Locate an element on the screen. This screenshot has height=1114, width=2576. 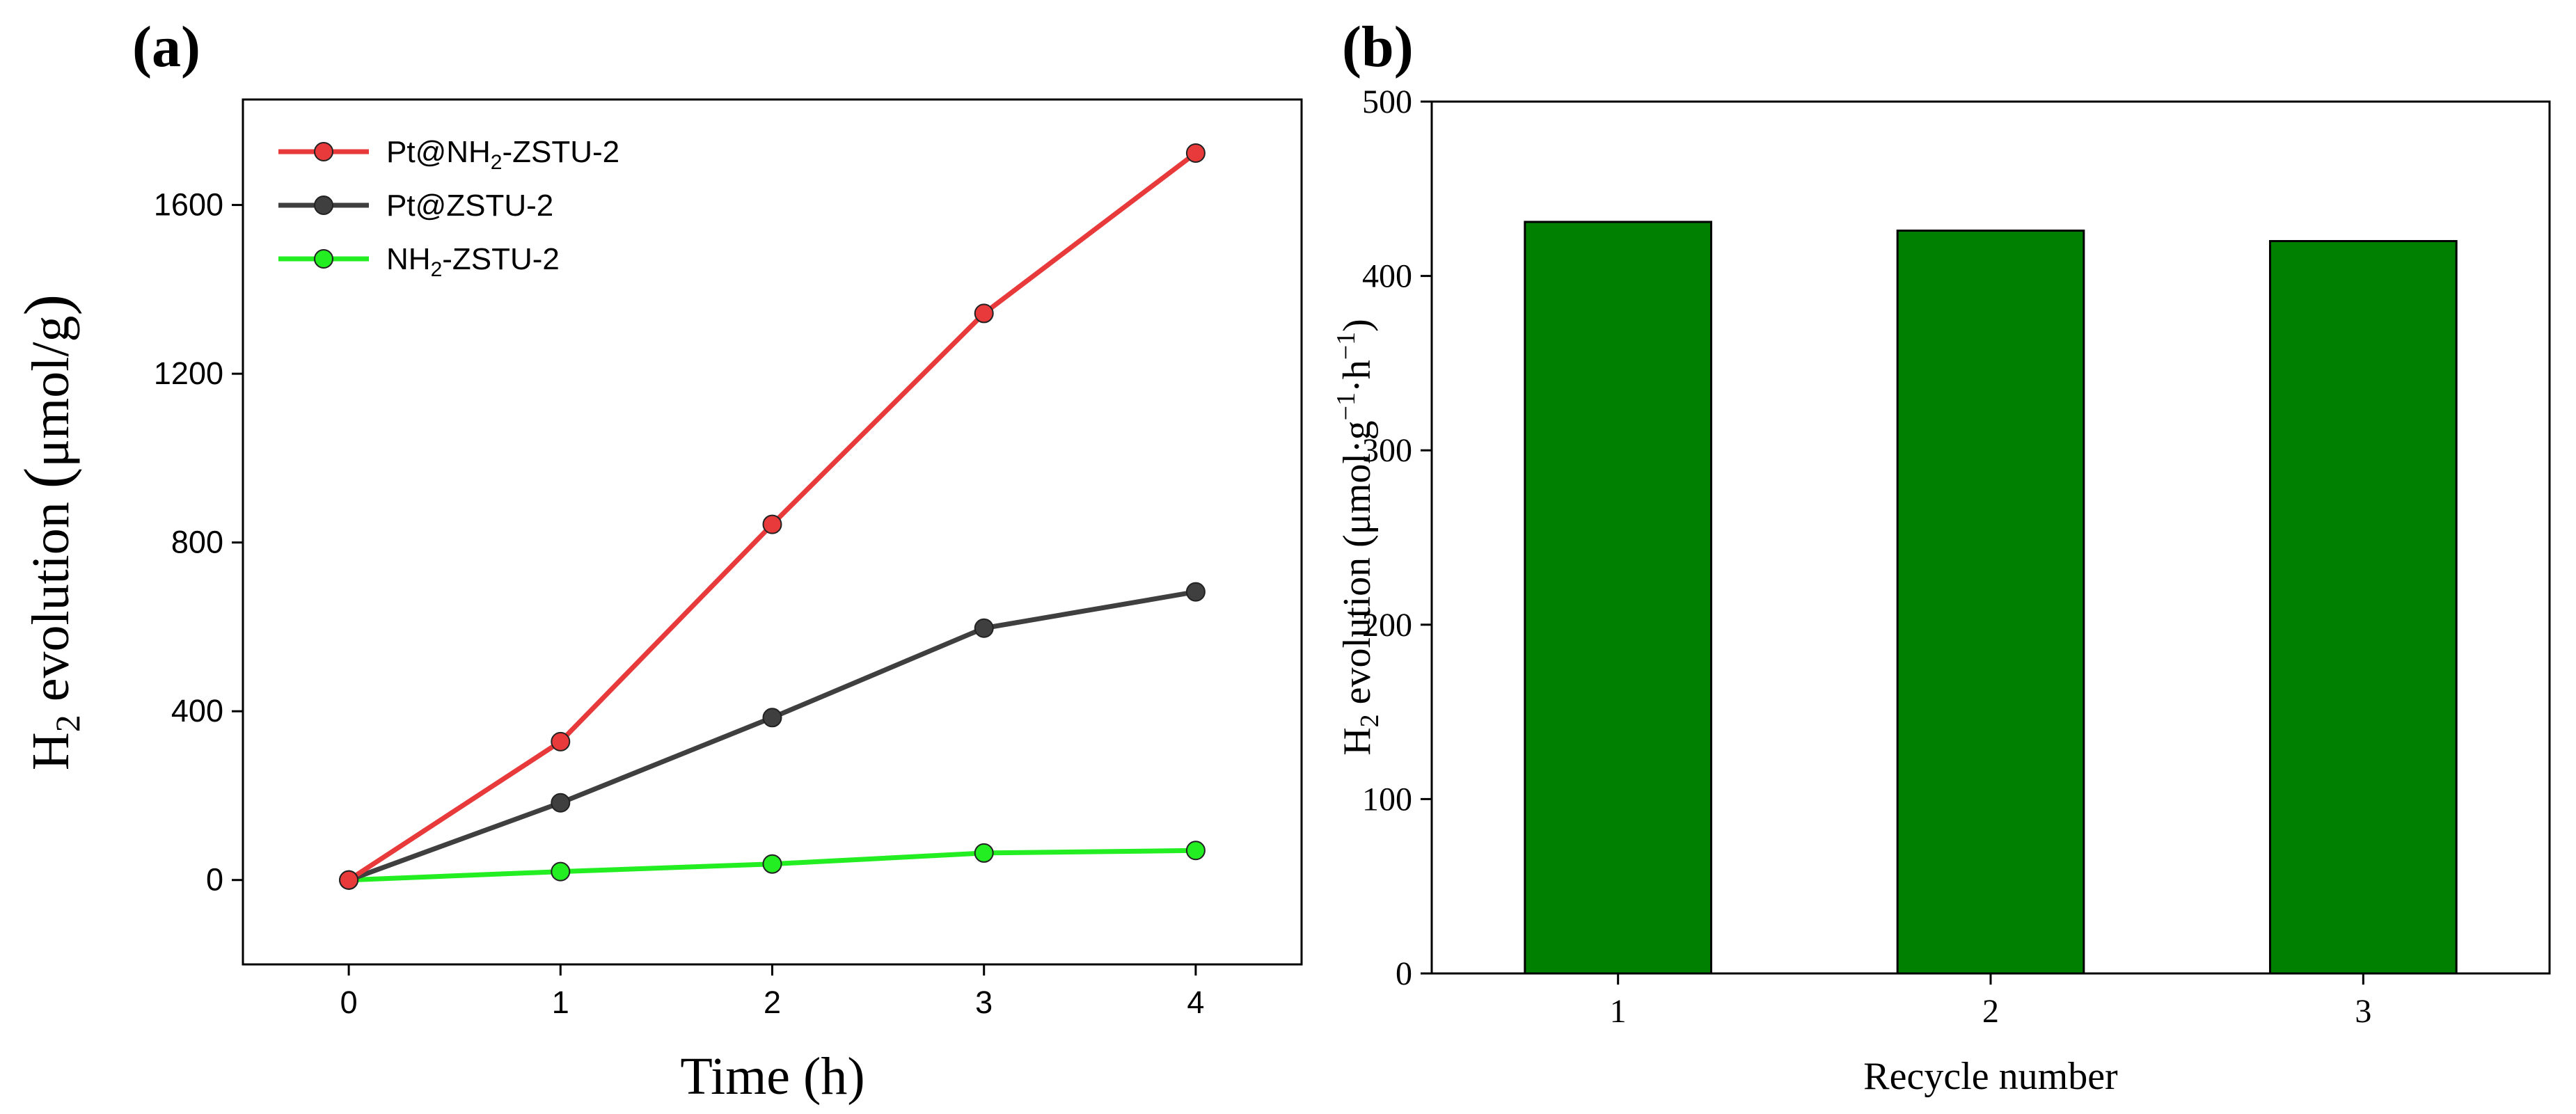
panel-a-x-tick-label: 1 is located at coordinates (560, 1003).